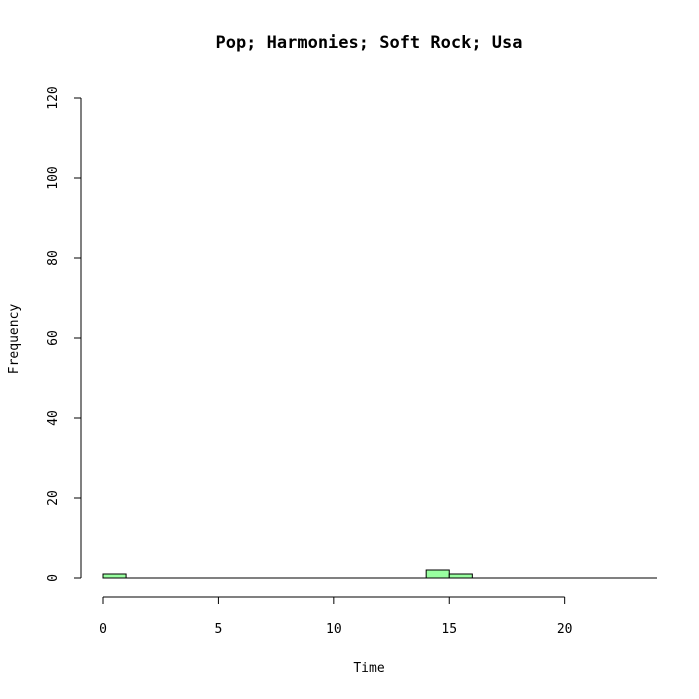 The height and width of the screenshot is (699, 699). I want to click on y-tick-label: 100, so click(53, 177).